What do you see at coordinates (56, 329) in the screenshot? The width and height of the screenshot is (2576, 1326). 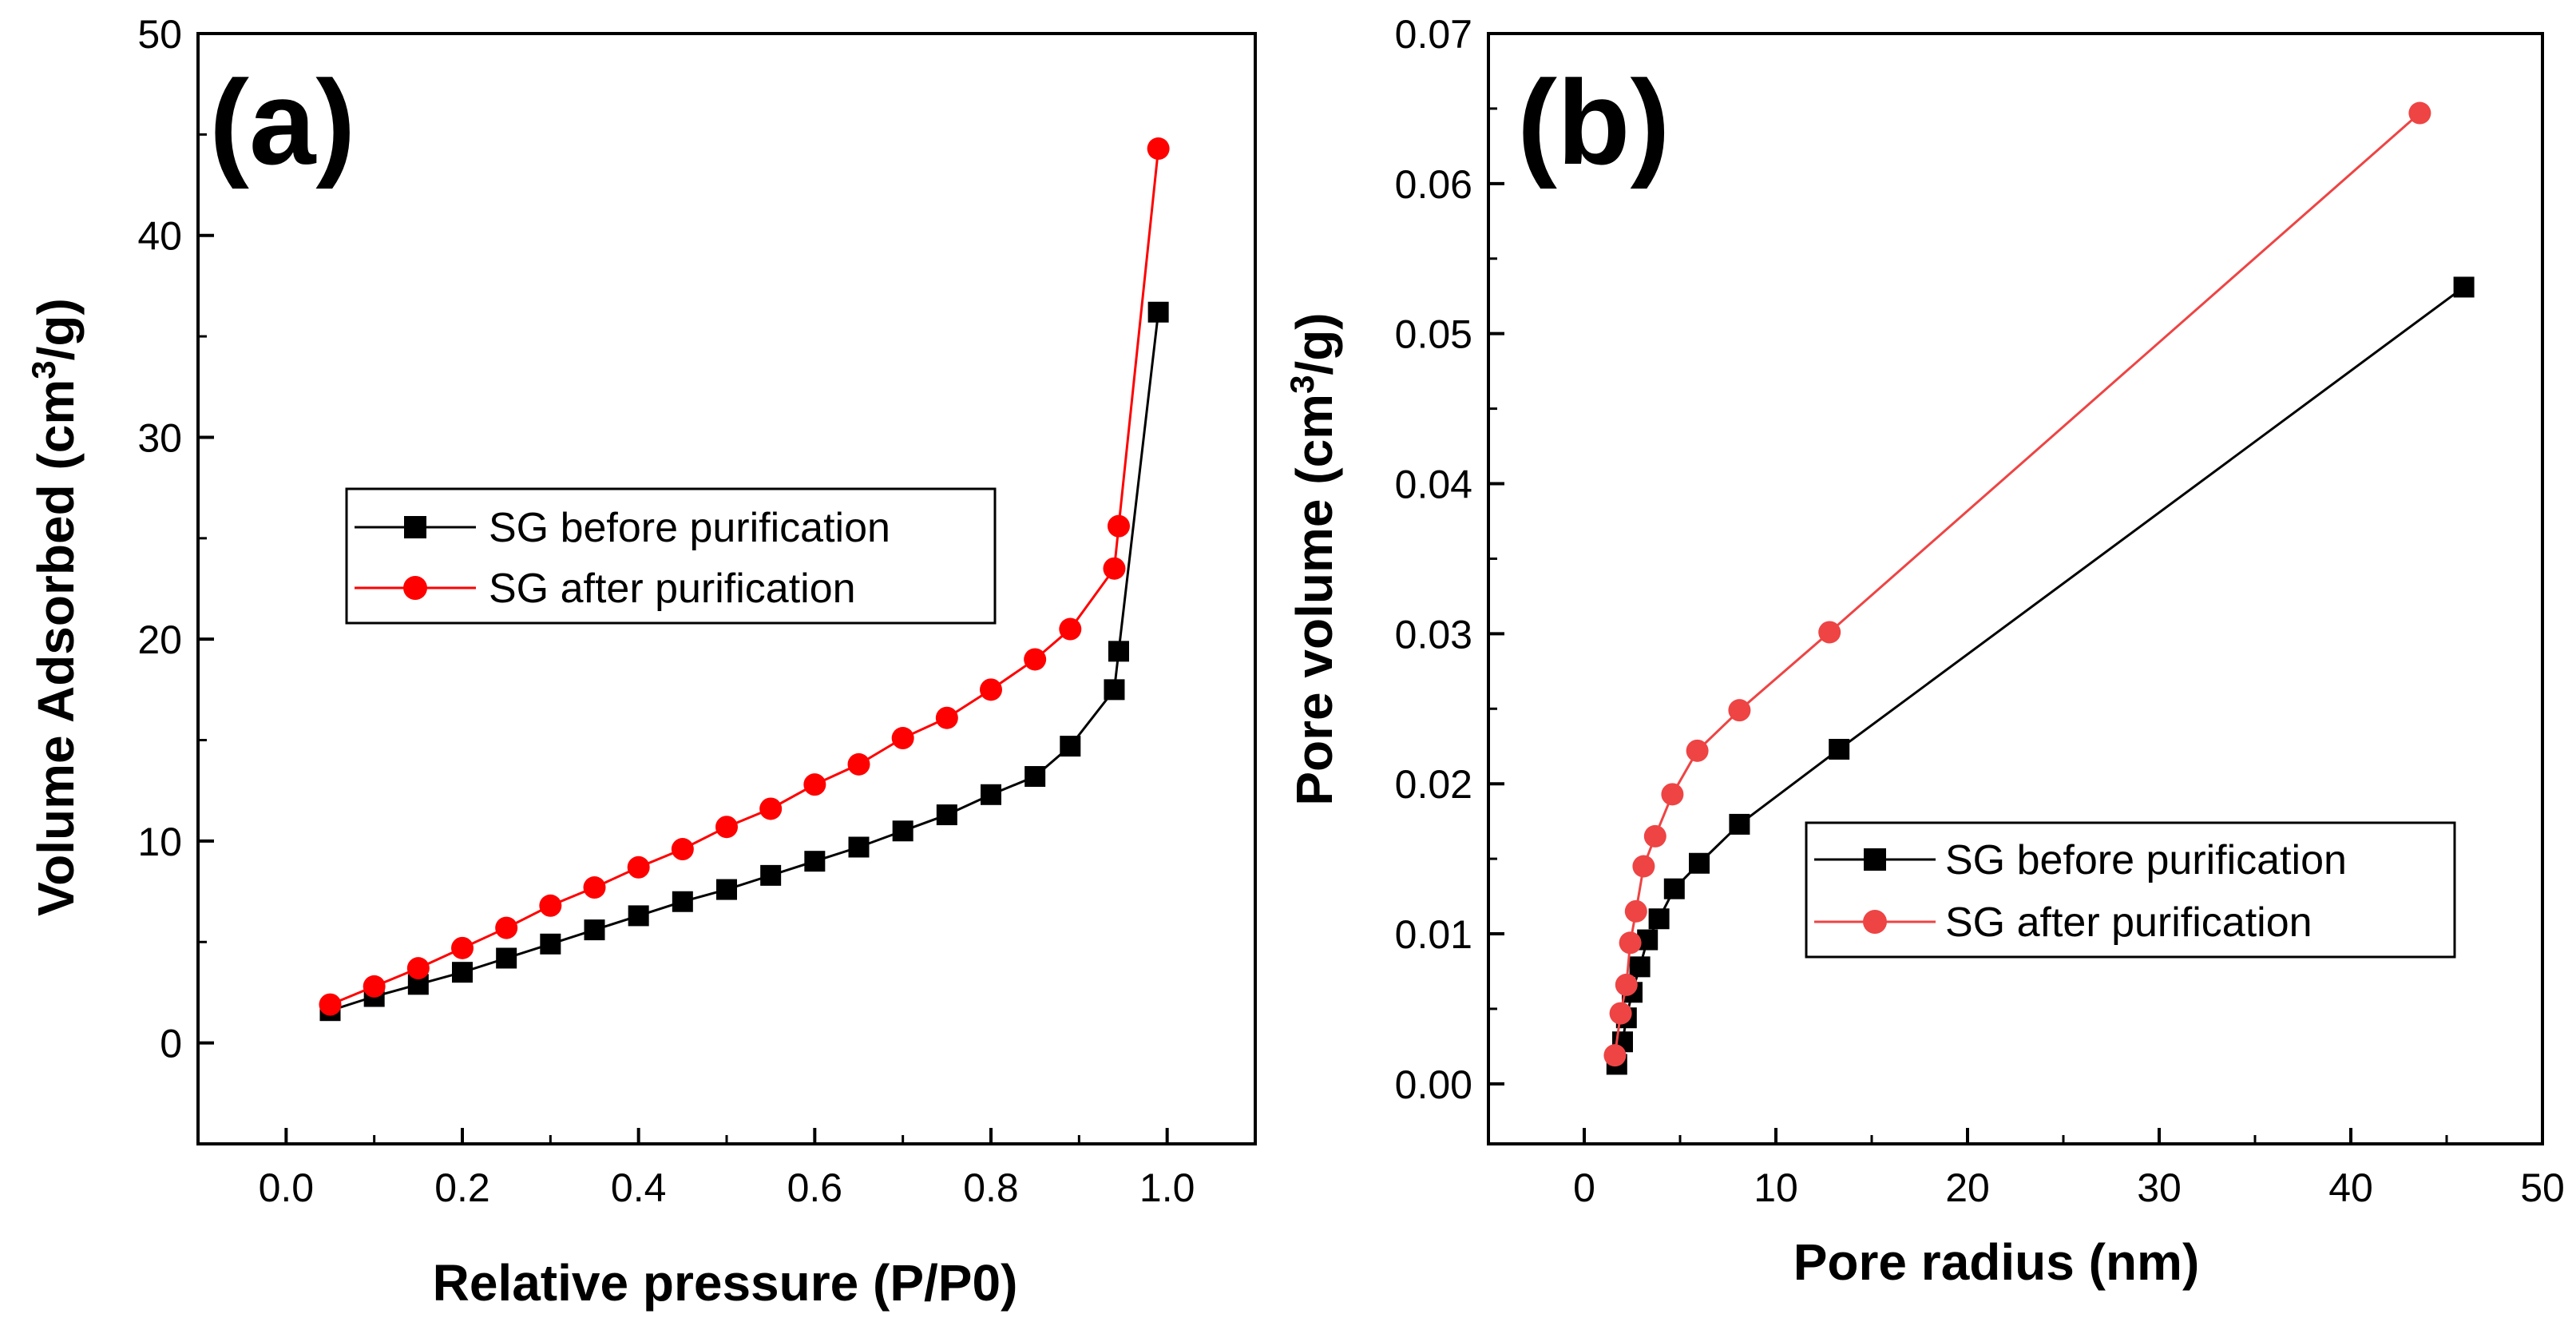 I see `panel-a-y-title-tail: /g)` at bounding box center [56, 329].